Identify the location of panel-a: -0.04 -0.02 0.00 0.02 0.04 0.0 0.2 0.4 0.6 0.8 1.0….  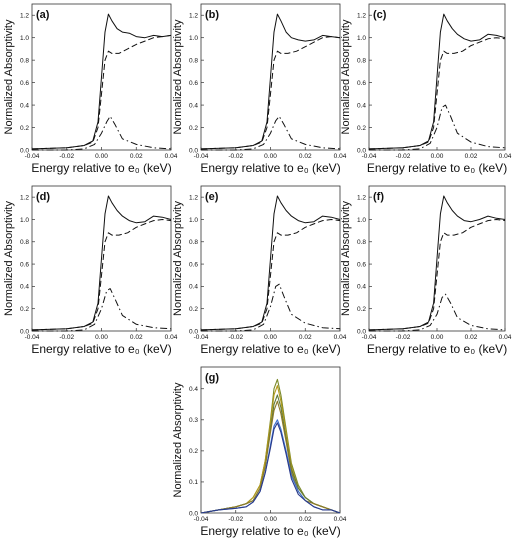
(90, 89).